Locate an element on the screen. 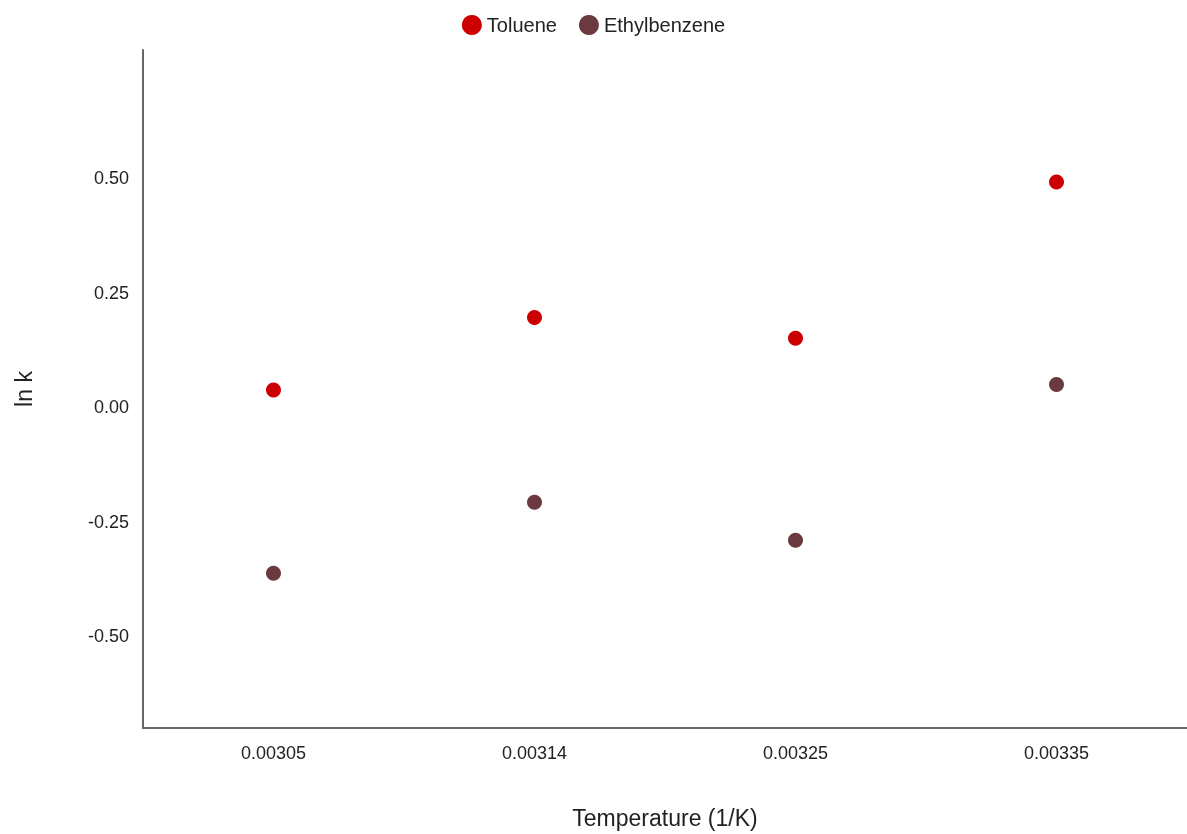 This screenshot has height=834, width=1187. x-tick-label: 0.00305 is located at coordinates (273, 753).